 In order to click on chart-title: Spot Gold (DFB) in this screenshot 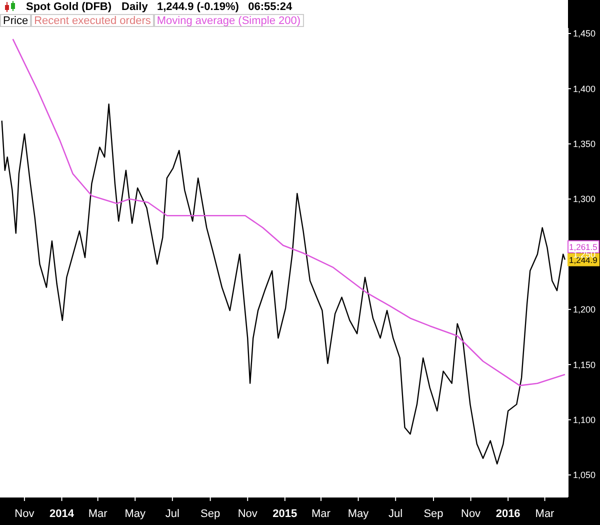, I will do `click(69, 7)`.